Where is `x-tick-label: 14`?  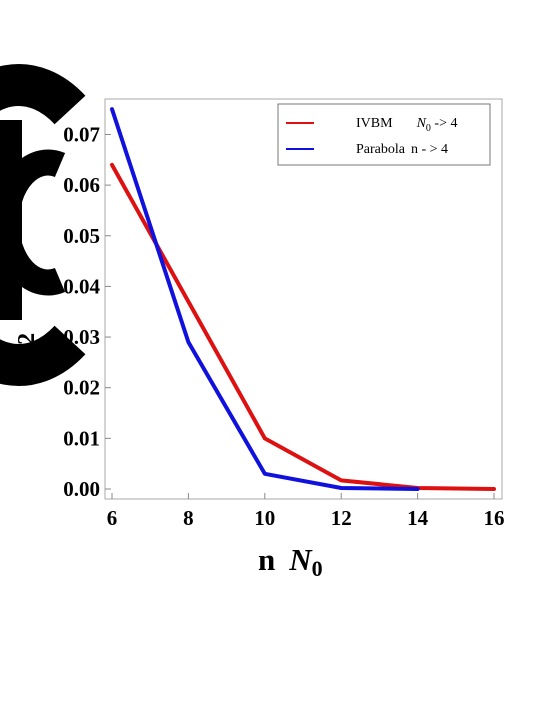 x-tick-label: 14 is located at coordinates (418, 518).